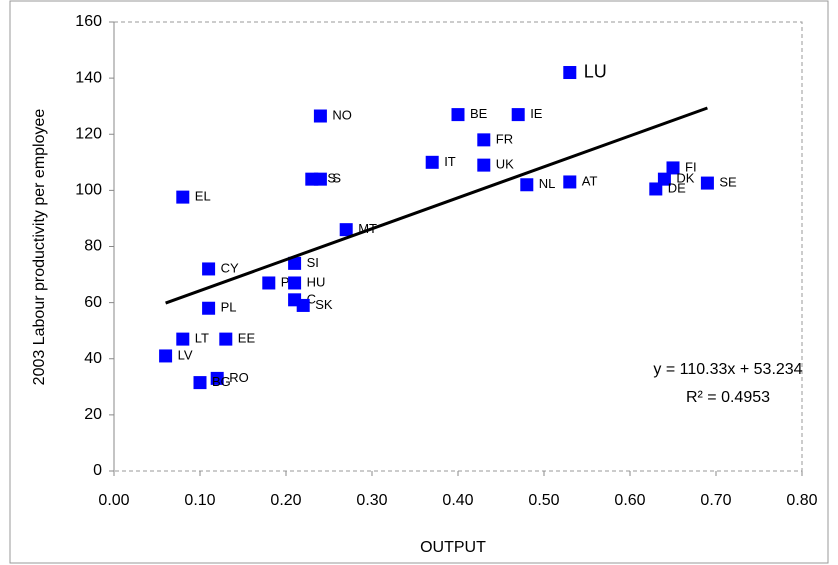  What do you see at coordinates (93, 358) in the screenshot?
I see `y-tick-label: 40` at bounding box center [93, 358].